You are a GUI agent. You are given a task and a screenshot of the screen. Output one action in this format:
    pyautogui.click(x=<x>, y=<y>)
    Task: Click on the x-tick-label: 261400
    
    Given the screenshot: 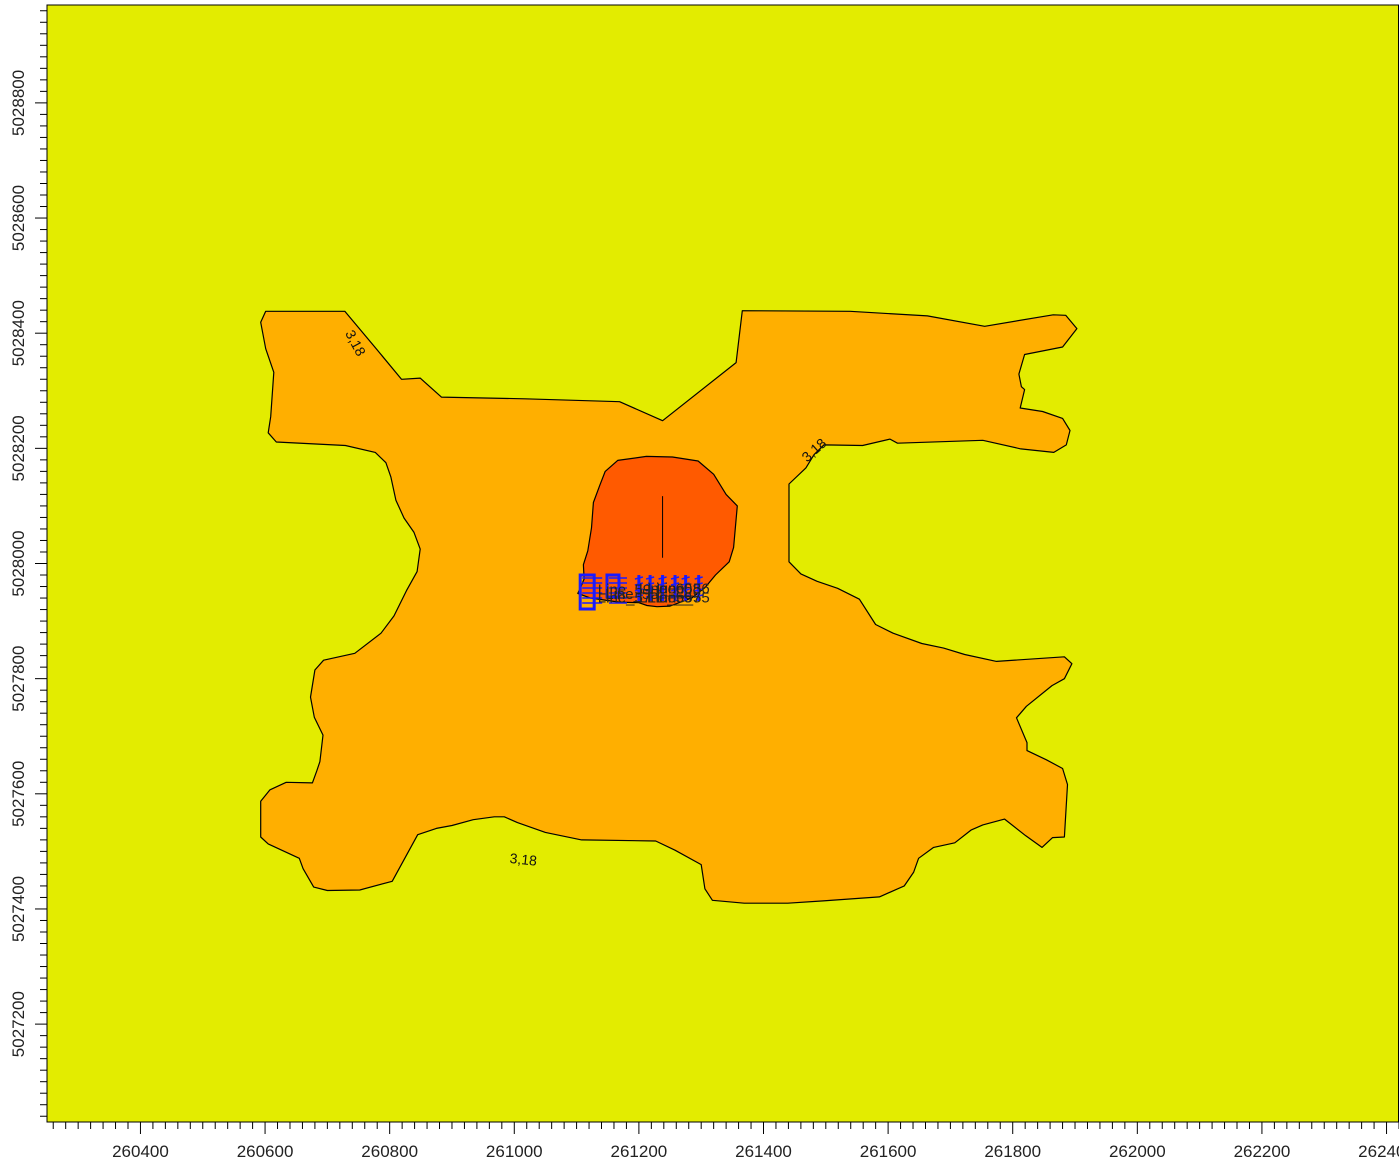 What is the action you would take?
    pyautogui.click(x=763, y=1151)
    